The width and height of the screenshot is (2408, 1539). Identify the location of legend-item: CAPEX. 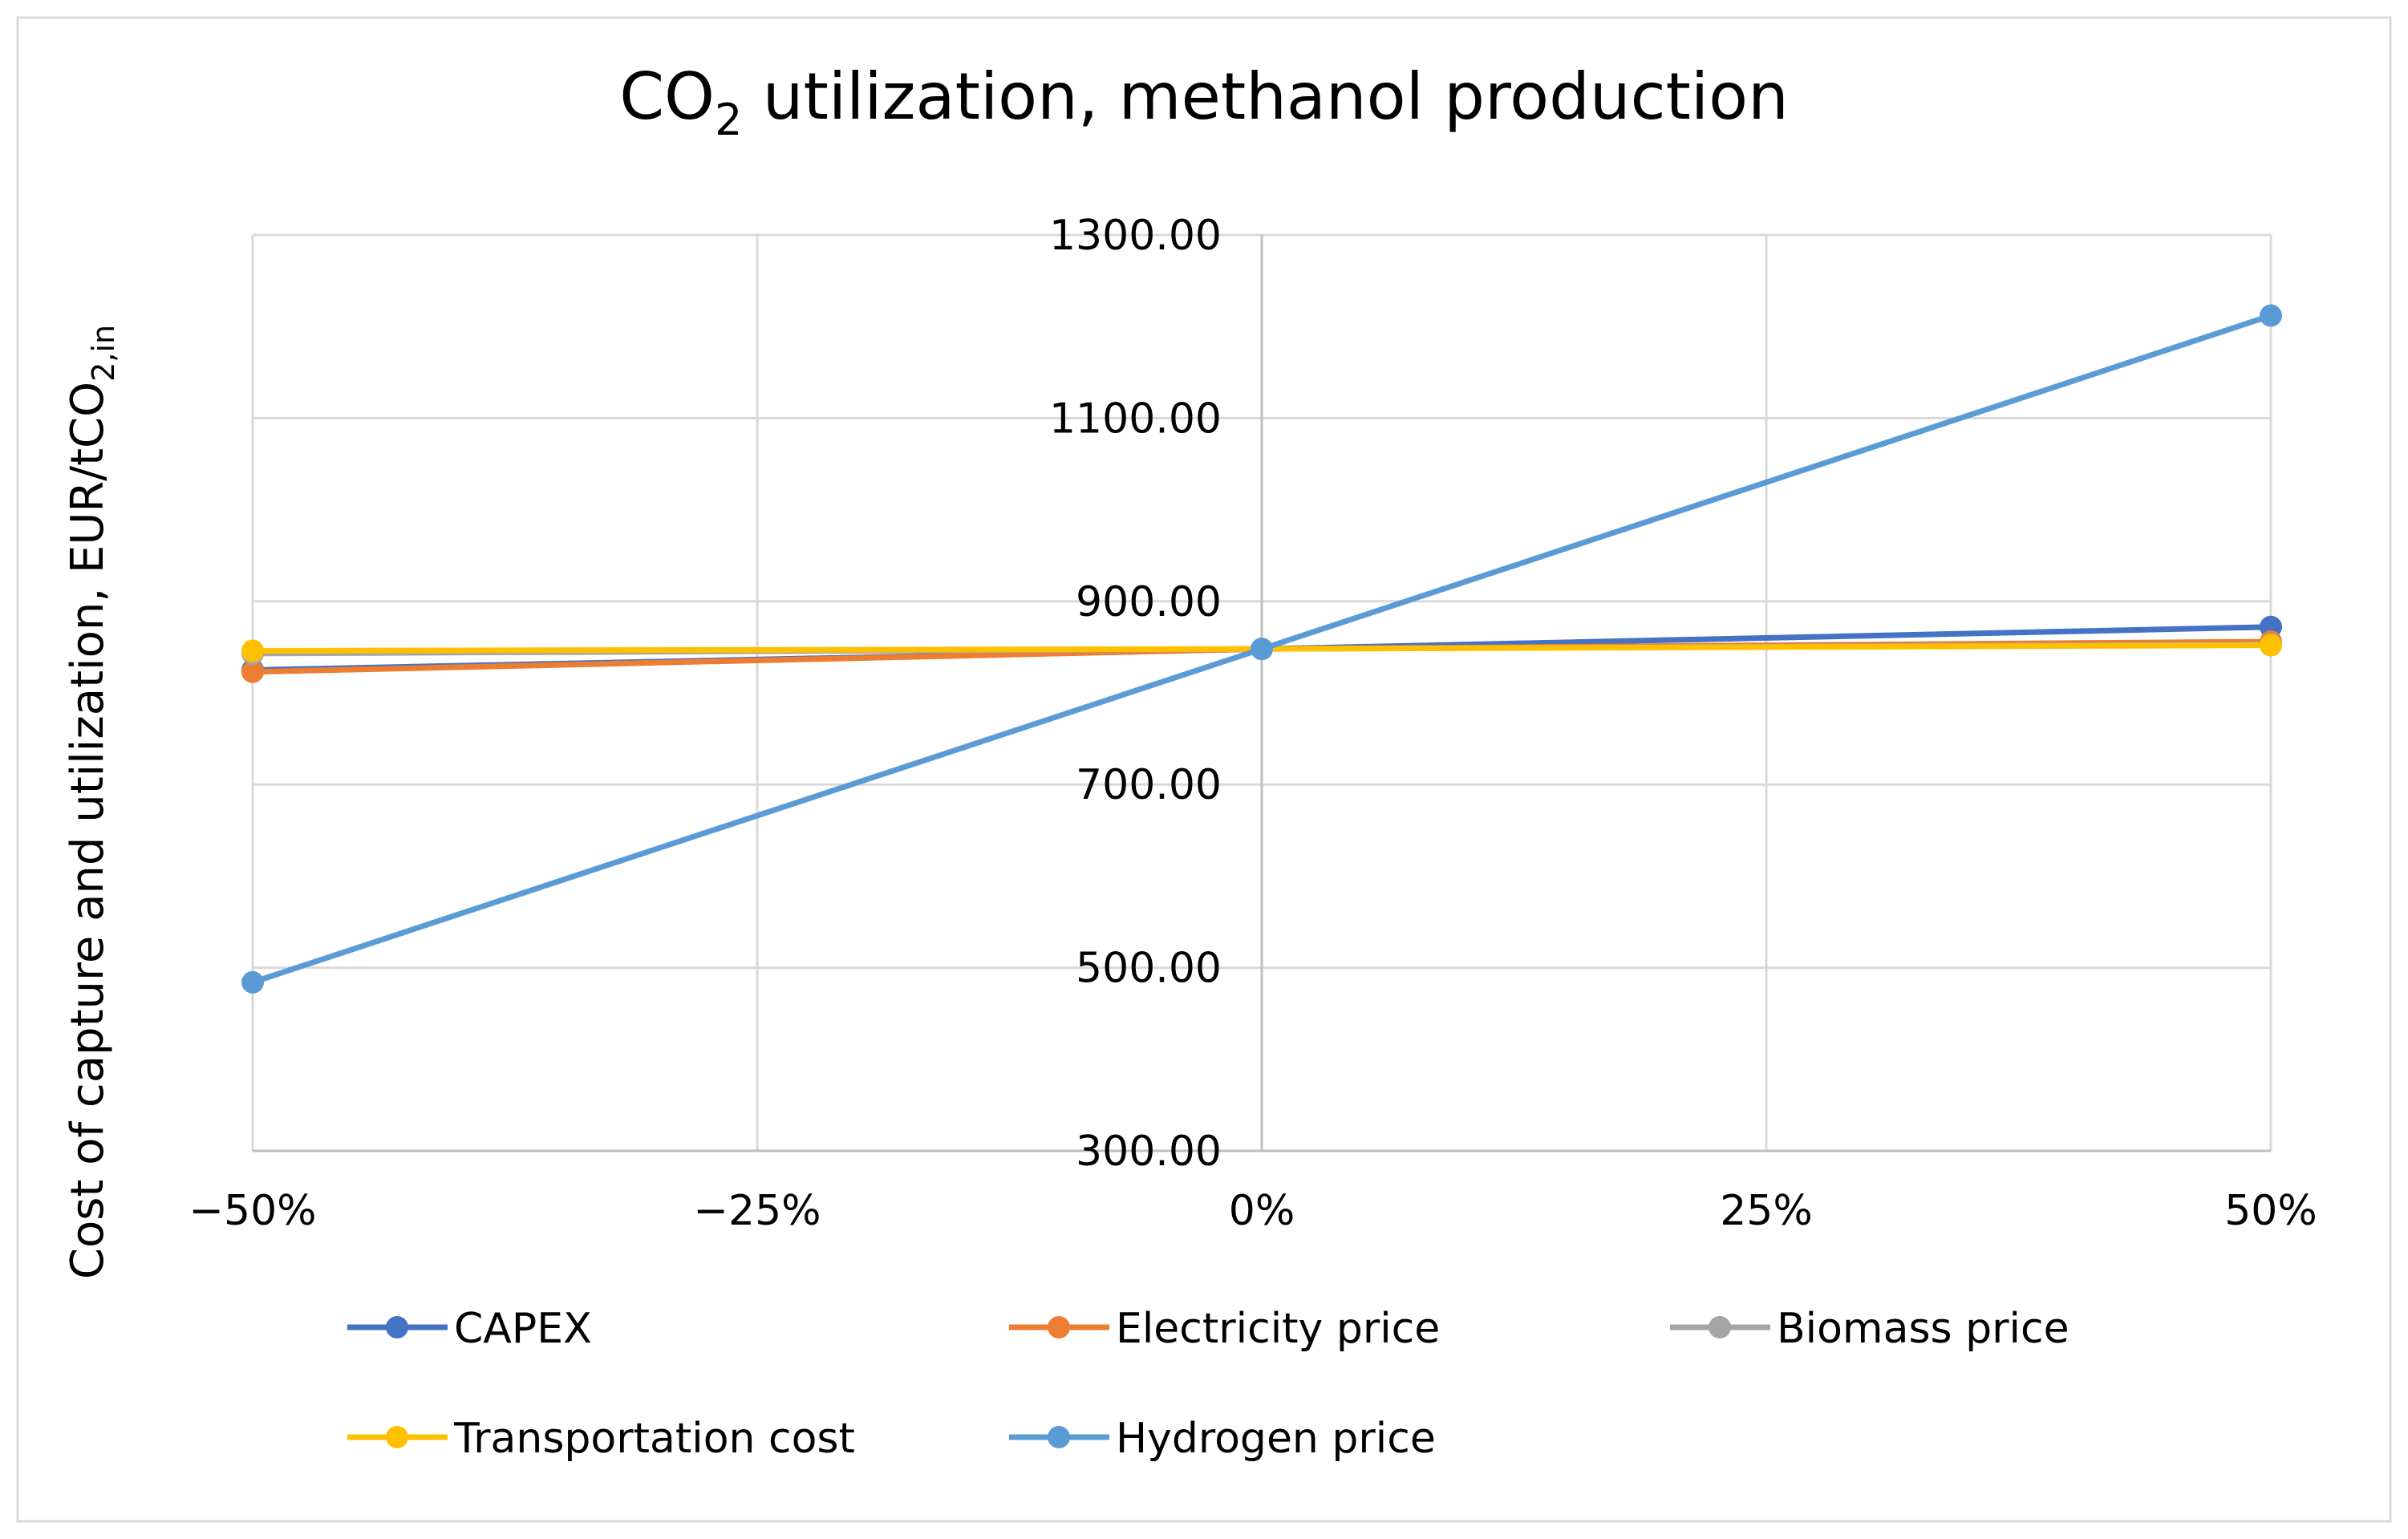
(469, 1329).